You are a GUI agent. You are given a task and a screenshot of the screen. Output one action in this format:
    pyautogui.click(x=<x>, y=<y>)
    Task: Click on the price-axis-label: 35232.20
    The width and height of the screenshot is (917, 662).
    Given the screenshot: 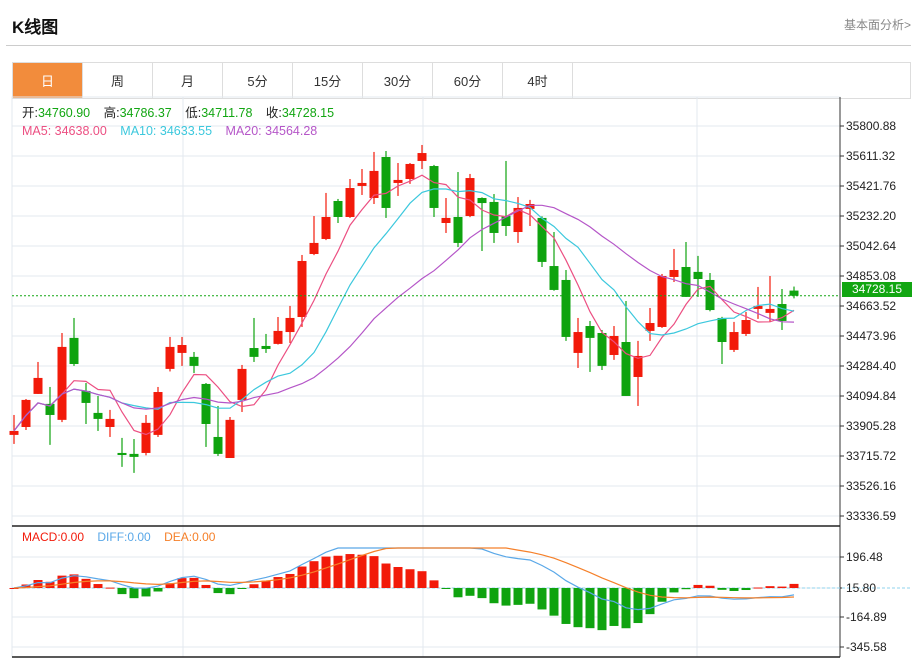 What is the action you would take?
    pyautogui.click(x=871, y=216)
    